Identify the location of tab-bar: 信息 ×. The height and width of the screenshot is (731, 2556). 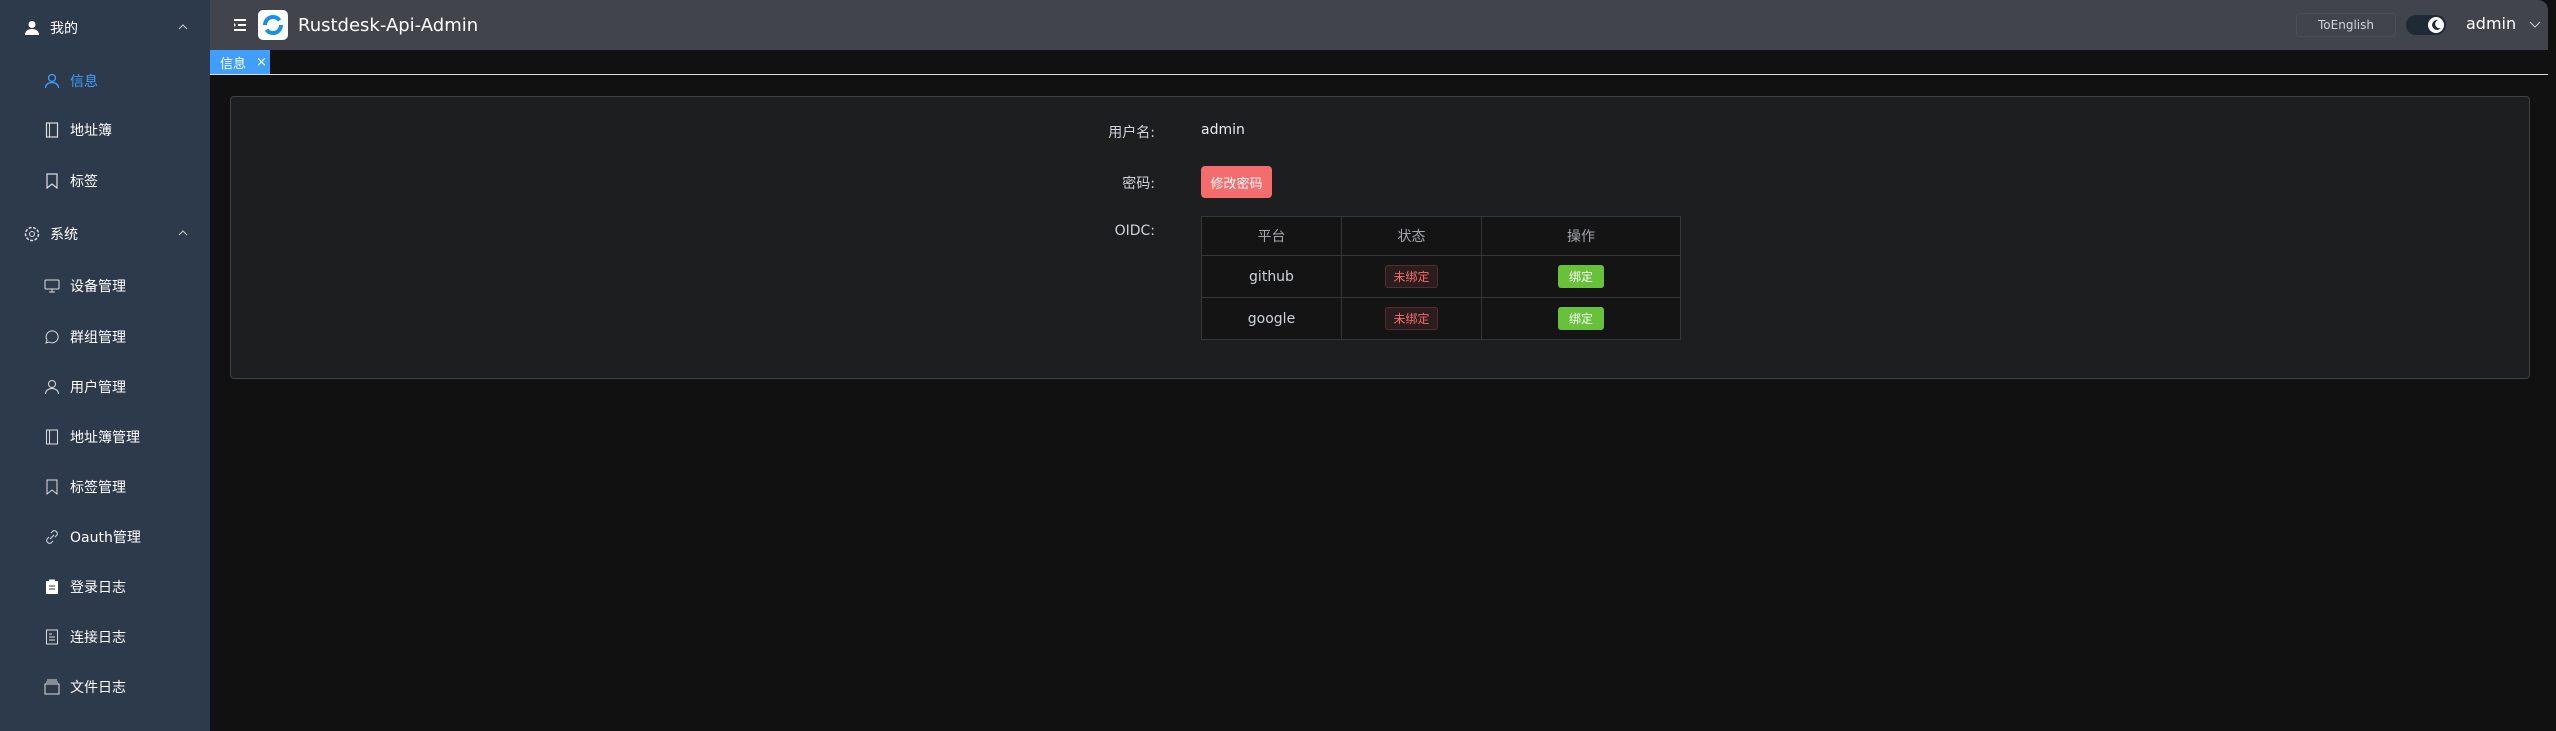
(1379, 62).